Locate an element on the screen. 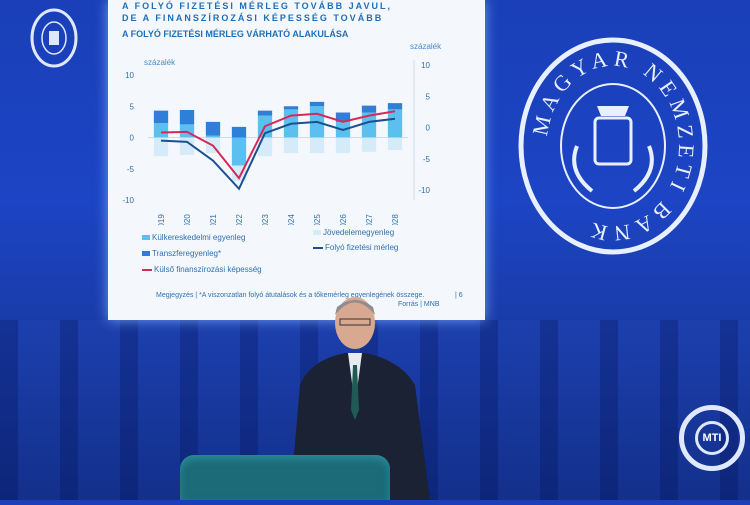 Image resolution: width=750 pixels, height=505 pixels. left-tick-label: 10 is located at coordinates (129, 75).